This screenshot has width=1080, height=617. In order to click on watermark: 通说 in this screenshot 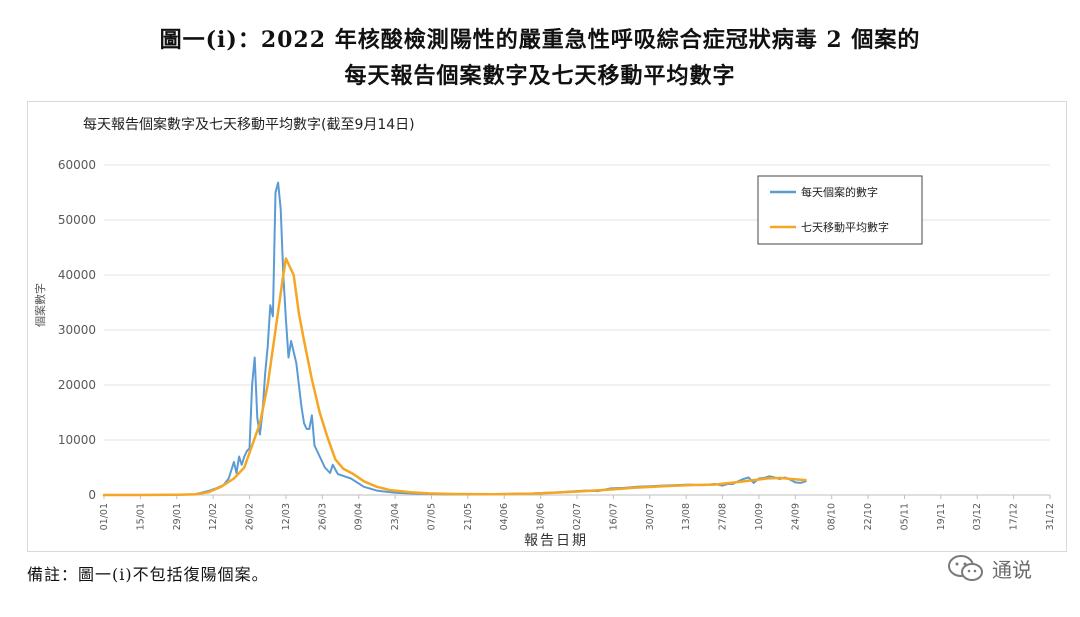, I will do `click(989, 568)`.